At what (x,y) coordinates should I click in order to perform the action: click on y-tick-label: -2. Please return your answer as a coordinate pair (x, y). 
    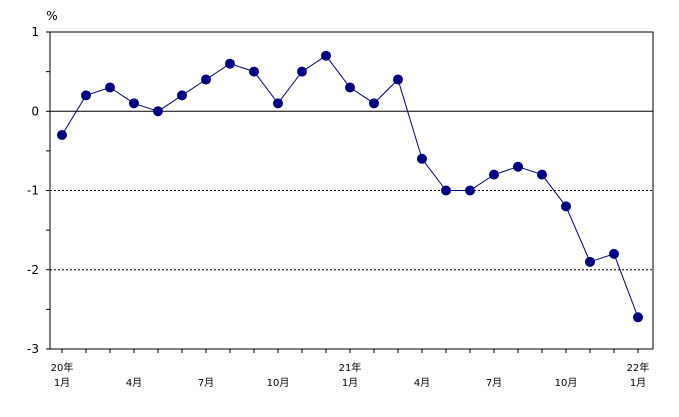
    Looking at the image, I should click on (33, 270).